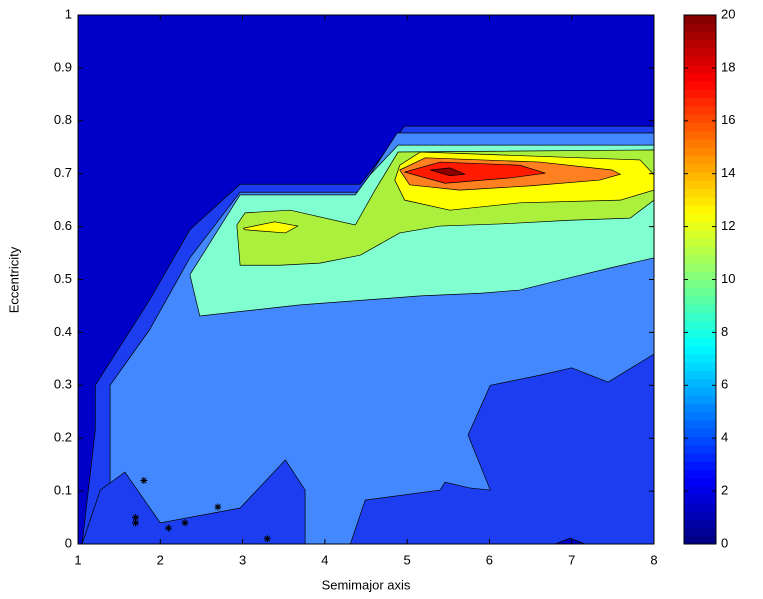 This screenshot has width=763, height=599. I want to click on colorbar-tick-label: 20, so click(728, 13).